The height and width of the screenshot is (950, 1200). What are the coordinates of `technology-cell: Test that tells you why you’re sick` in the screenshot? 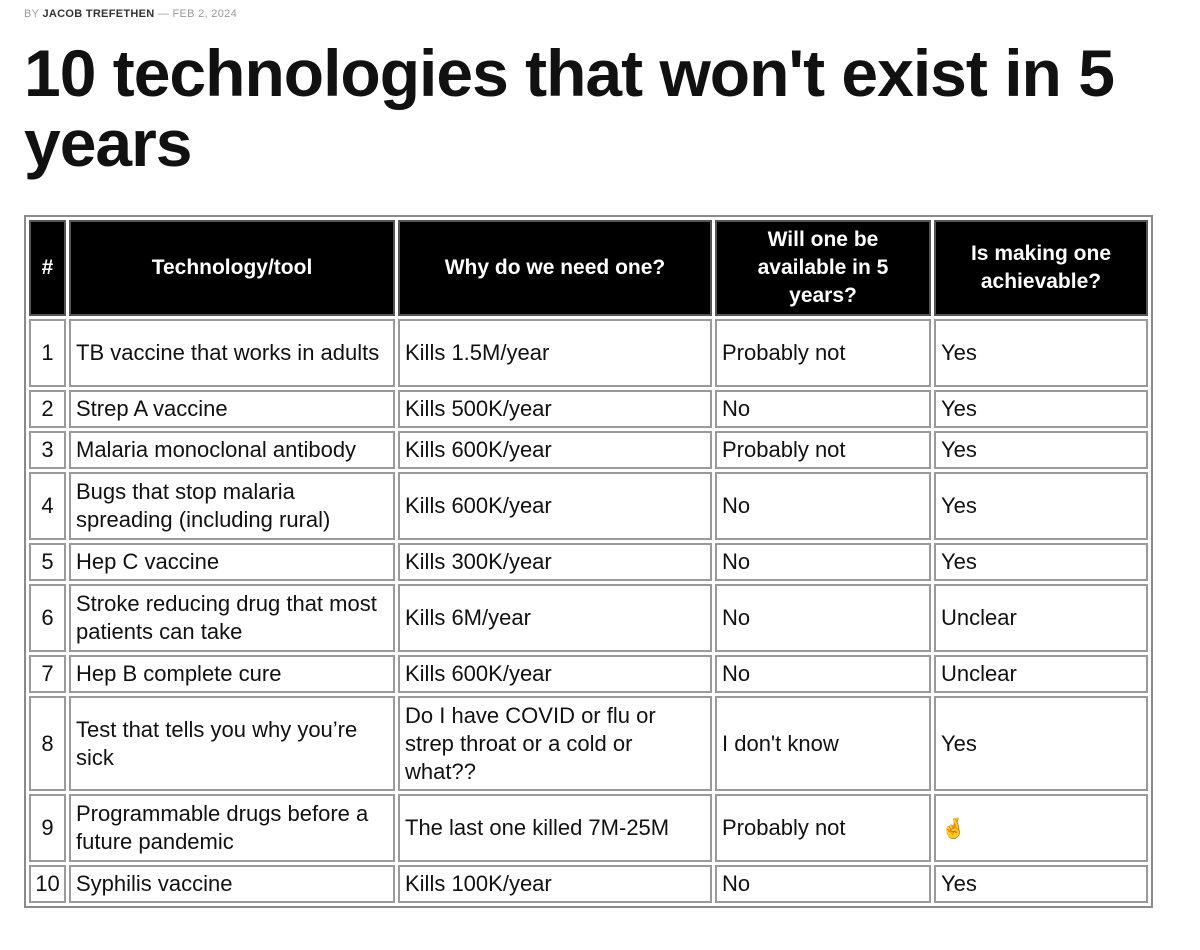 It's located at (232, 743).